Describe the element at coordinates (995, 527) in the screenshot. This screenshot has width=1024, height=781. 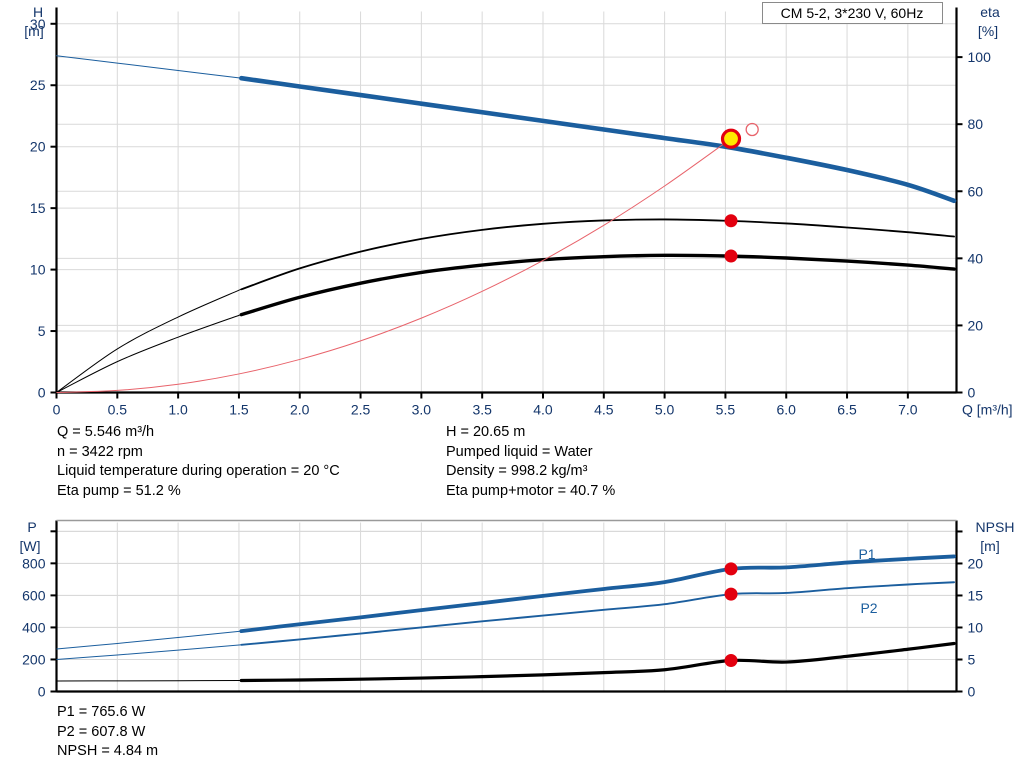
I see `lower-right-axis-name: NPSH` at that location.